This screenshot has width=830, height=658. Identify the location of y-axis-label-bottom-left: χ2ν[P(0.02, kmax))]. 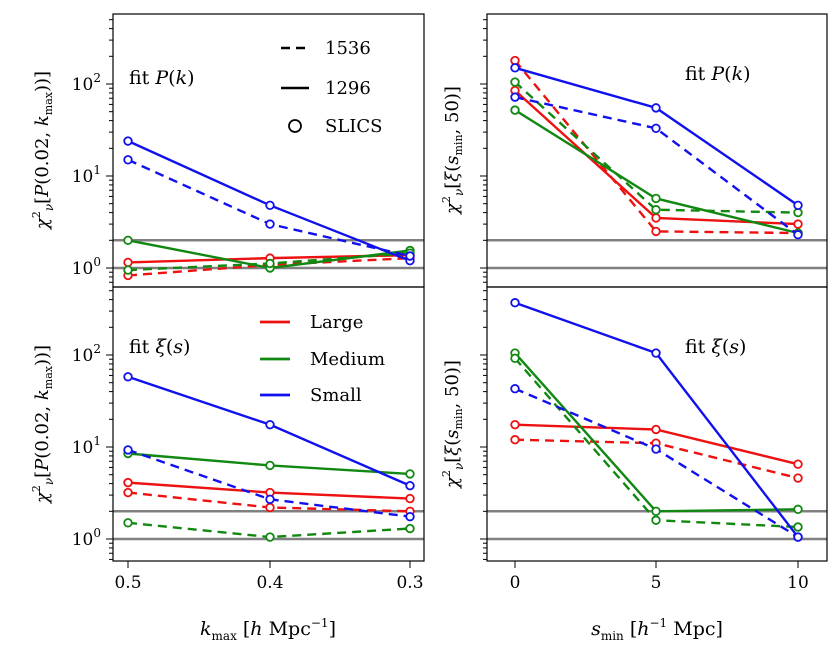
(43, 425).